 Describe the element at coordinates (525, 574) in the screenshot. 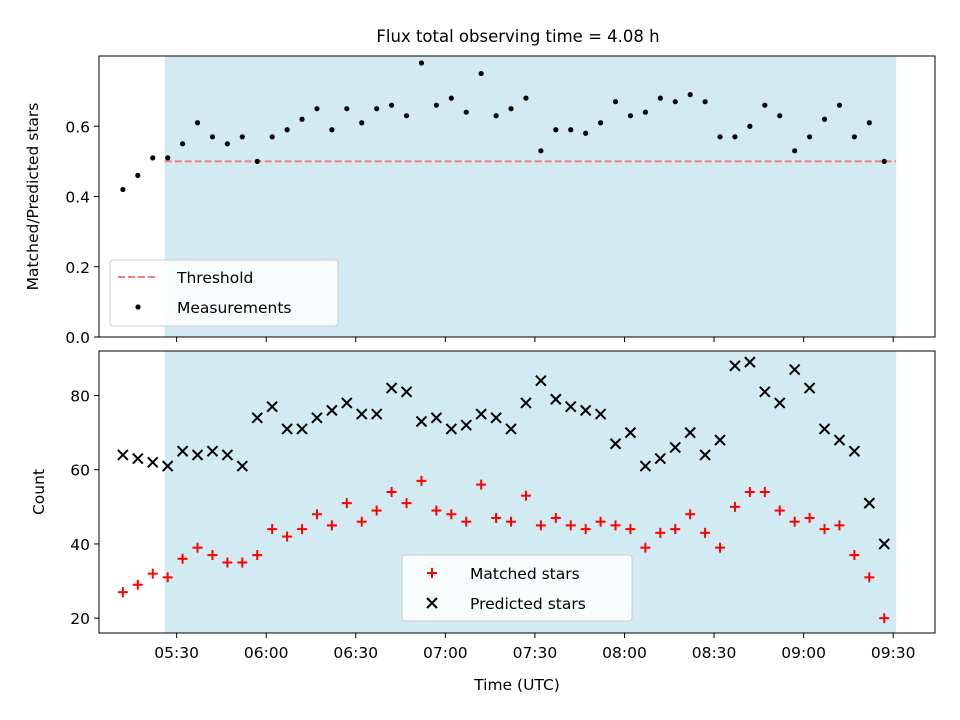

I see `legend-matched-label: Matched stars` at that location.